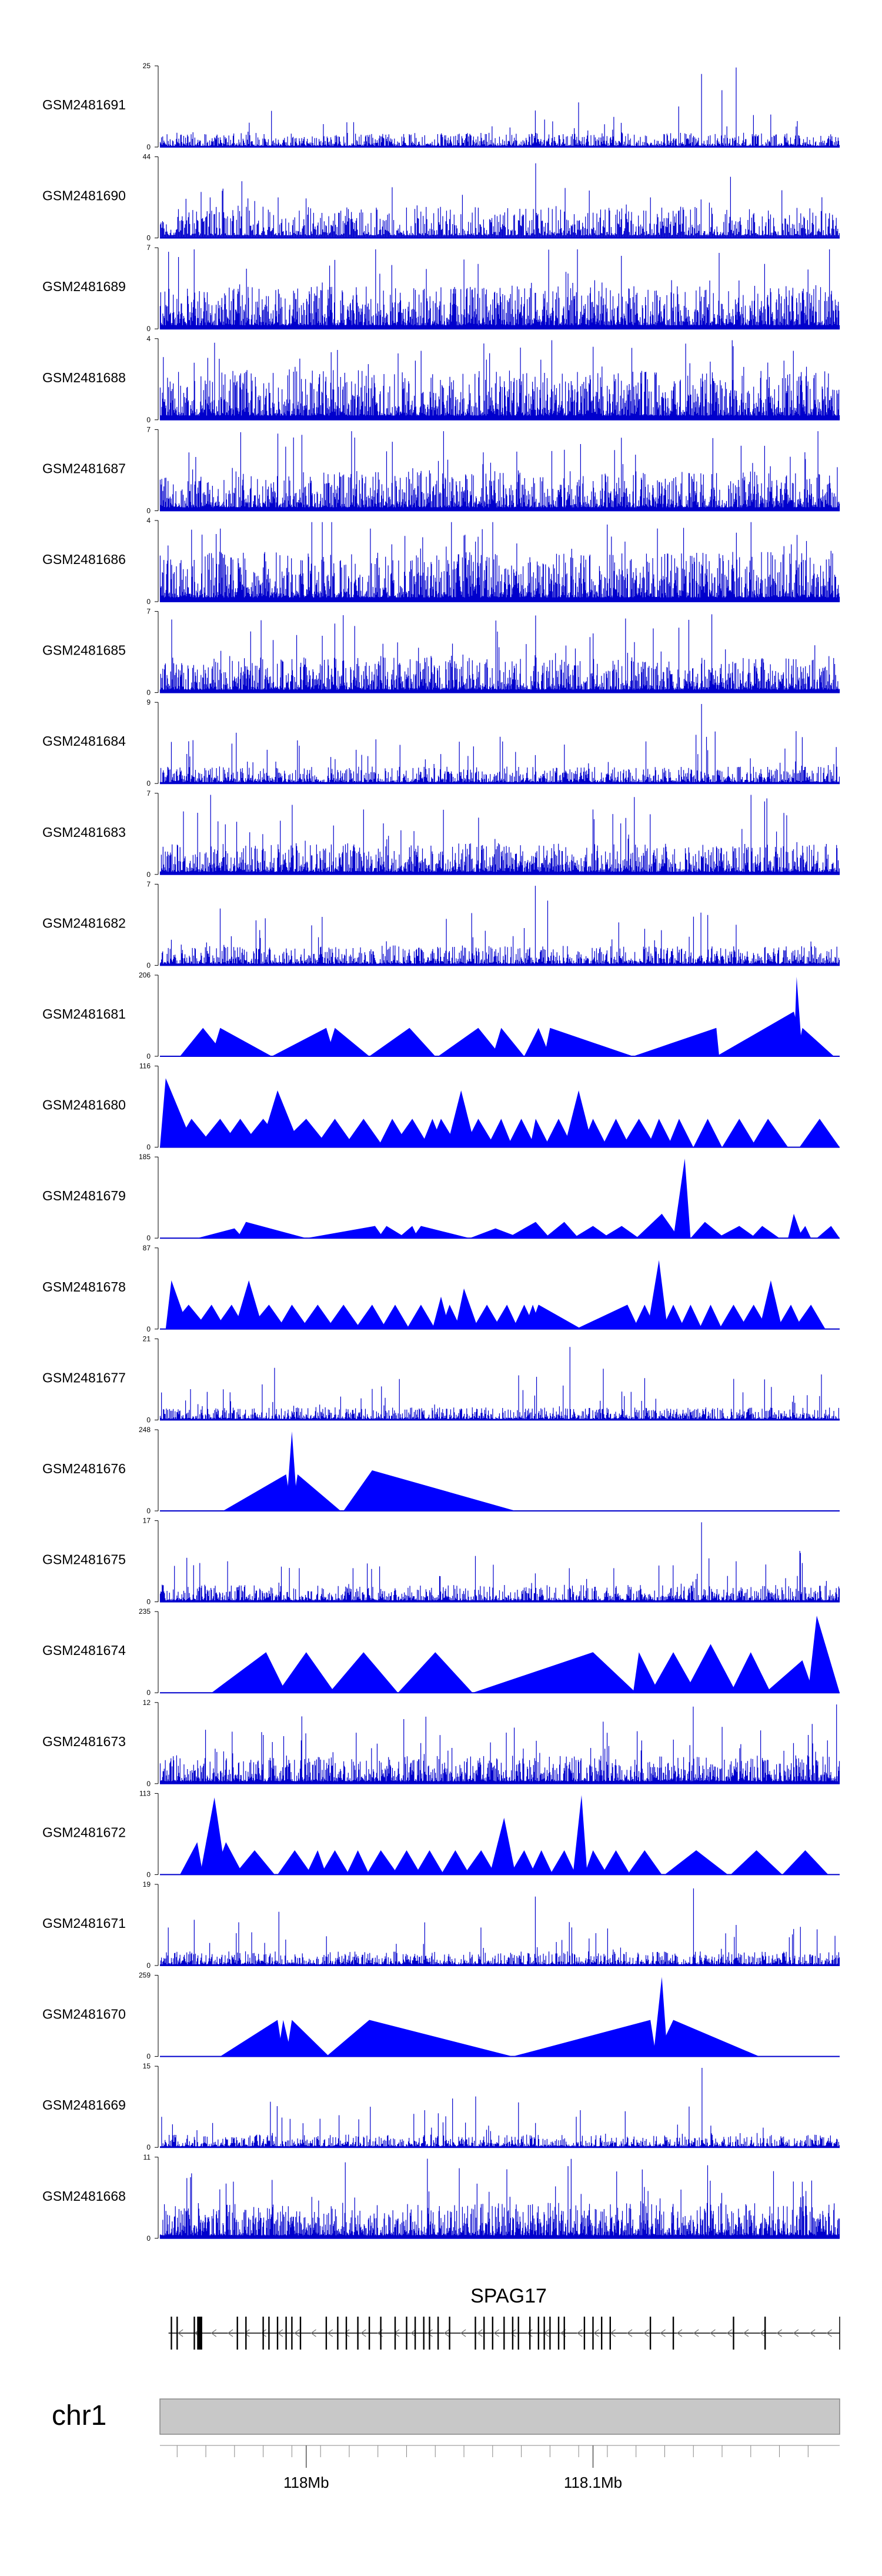 Image resolution: width=882 pixels, height=2576 pixels. What do you see at coordinates (593, 2482) in the screenshot?
I see `axis-major-label: 118.1Mb` at bounding box center [593, 2482].